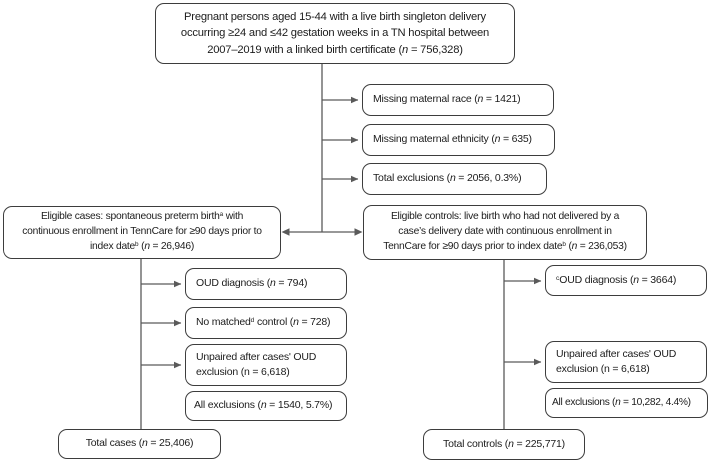 The width and height of the screenshot is (709, 462). Describe the element at coordinates (616, 279) in the screenshot. I see `control-oud-label: cOUD diagnosis (n = 3664)` at that location.